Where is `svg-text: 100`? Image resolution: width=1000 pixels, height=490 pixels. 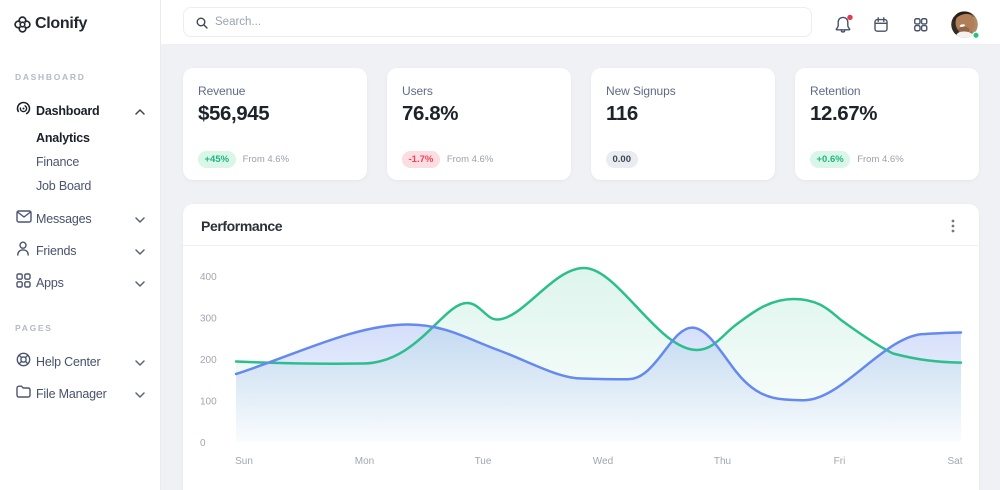
svg-text: 100 is located at coordinates (208, 402).